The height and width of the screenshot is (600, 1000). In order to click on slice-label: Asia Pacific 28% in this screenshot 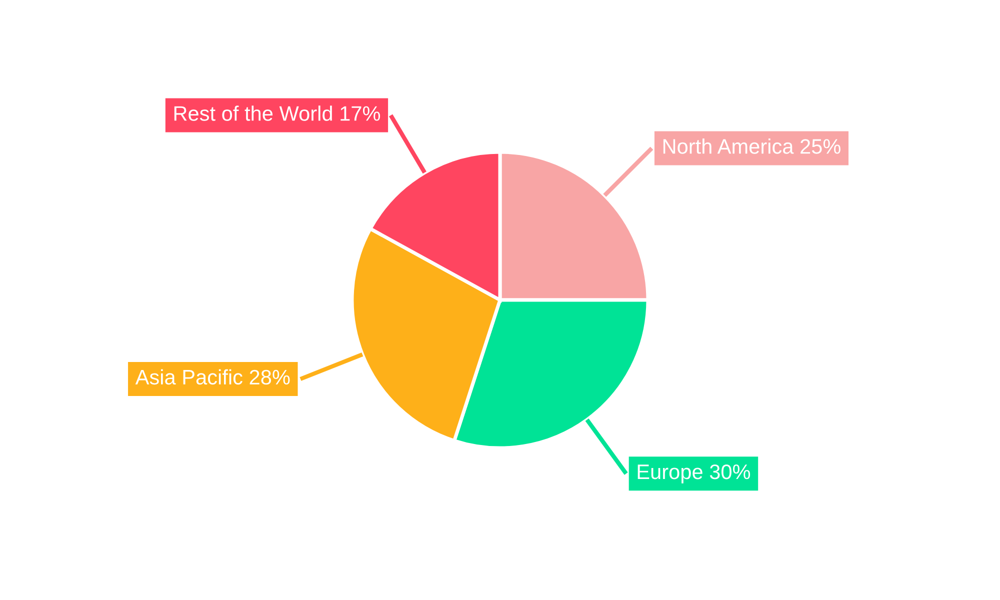, I will do `click(212, 377)`.